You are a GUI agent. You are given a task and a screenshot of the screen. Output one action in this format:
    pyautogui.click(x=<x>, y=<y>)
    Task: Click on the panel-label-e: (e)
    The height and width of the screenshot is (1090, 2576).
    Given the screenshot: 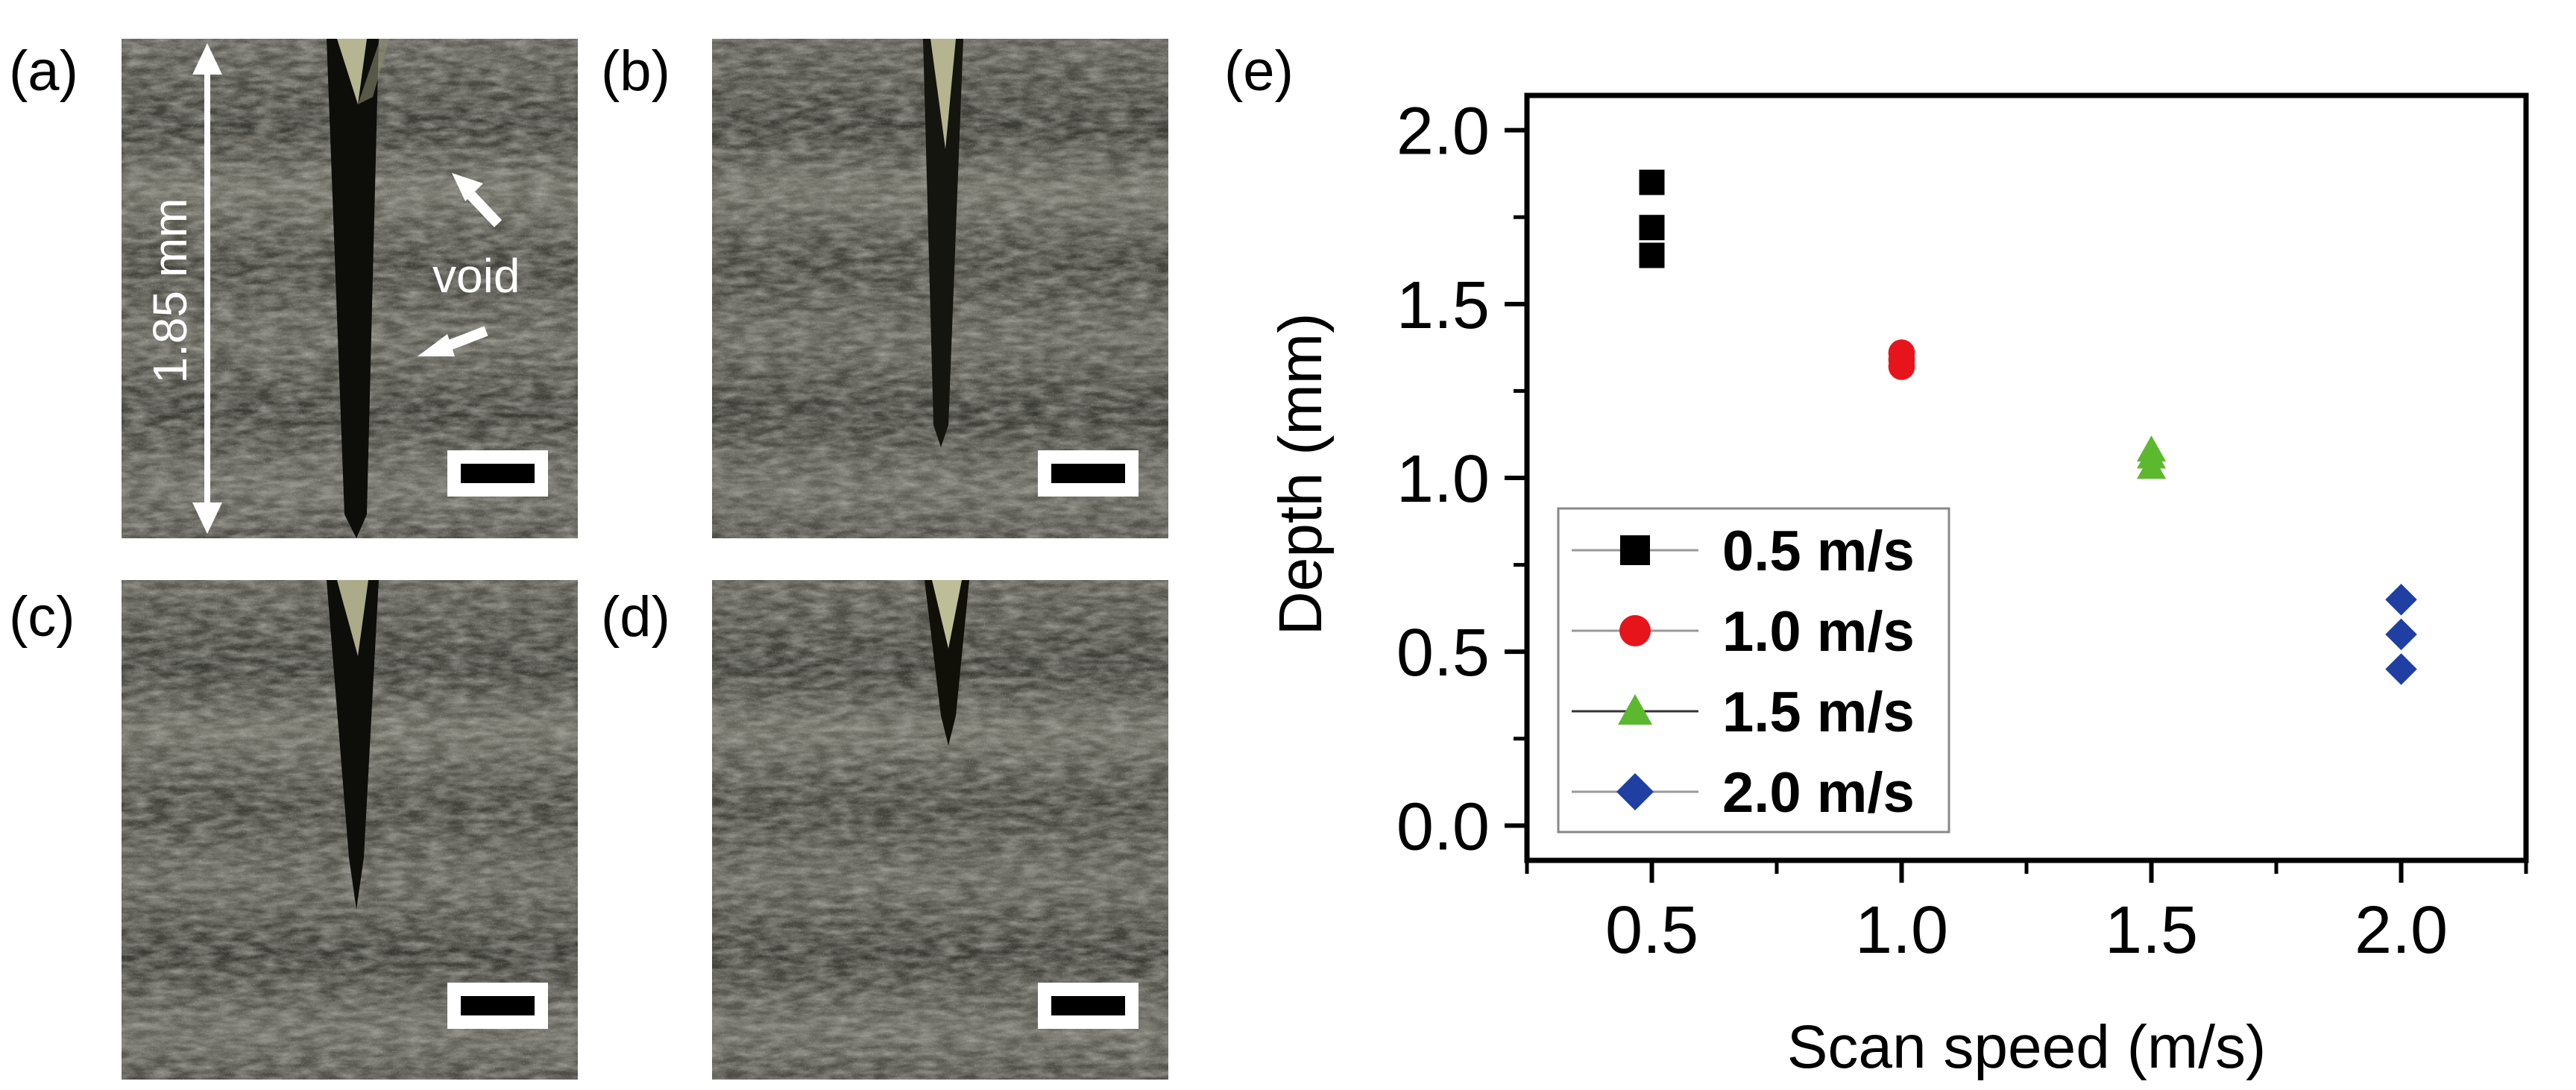 What is the action you would take?
    pyautogui.click(x=1259, y=71)
    